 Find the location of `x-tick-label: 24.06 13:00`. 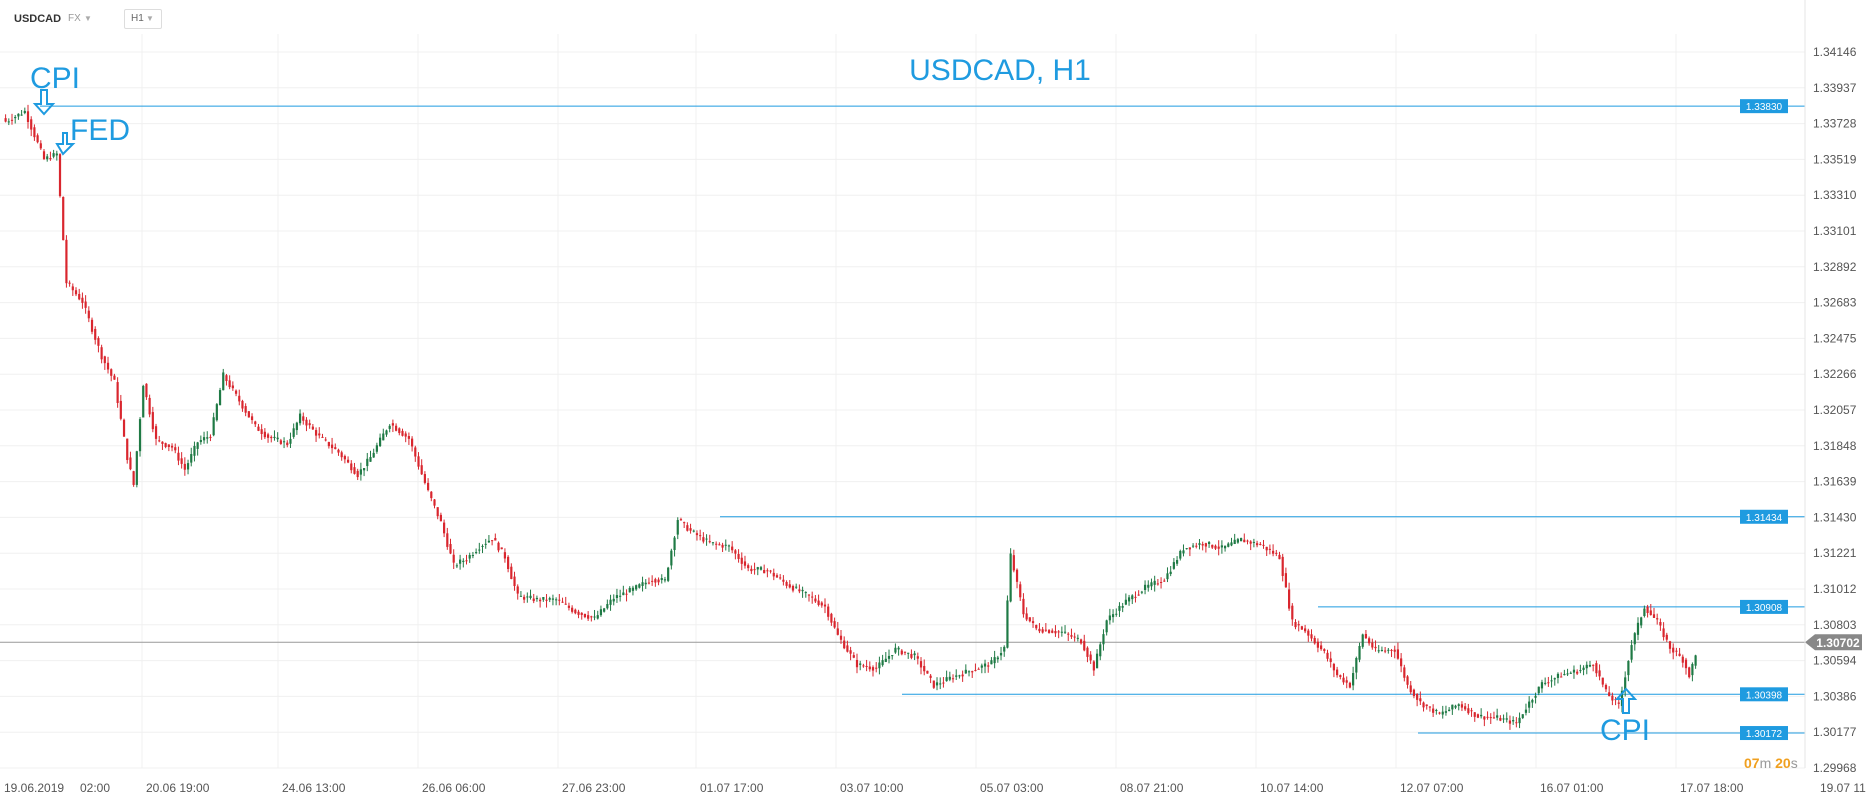

x-tick-label: 24.06 13:00 is located at coordinates (314, 788).